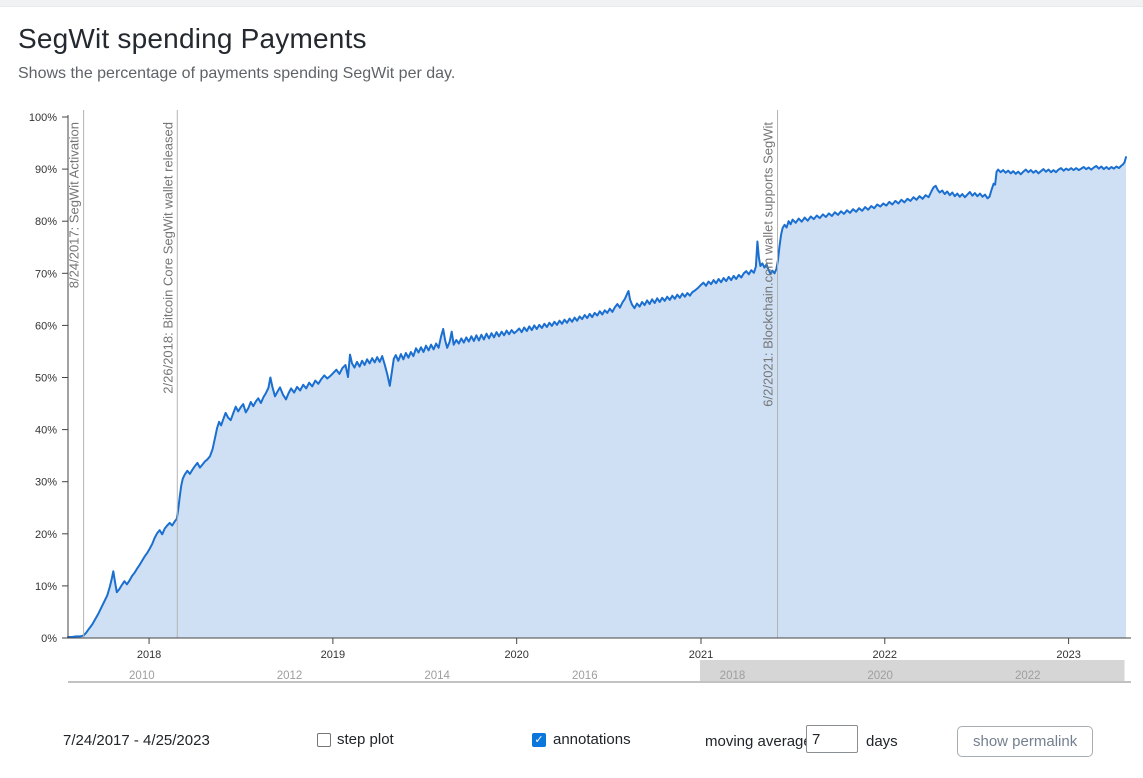 The height and width of the screenshot is (778, 1143). Describe the element at coordinates (192, 38) in the screenshot. I see `page-title: SegWit spending Payments` at that location.